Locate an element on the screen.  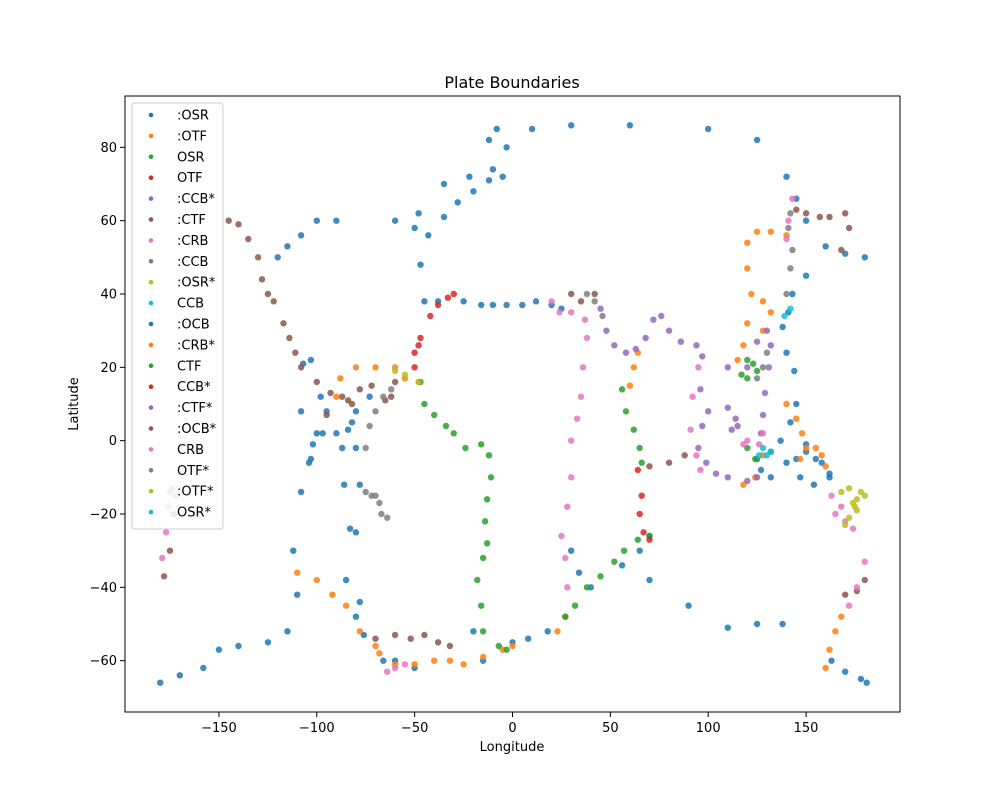
y-tick-label: −20 is located at coordinates (103, 515).